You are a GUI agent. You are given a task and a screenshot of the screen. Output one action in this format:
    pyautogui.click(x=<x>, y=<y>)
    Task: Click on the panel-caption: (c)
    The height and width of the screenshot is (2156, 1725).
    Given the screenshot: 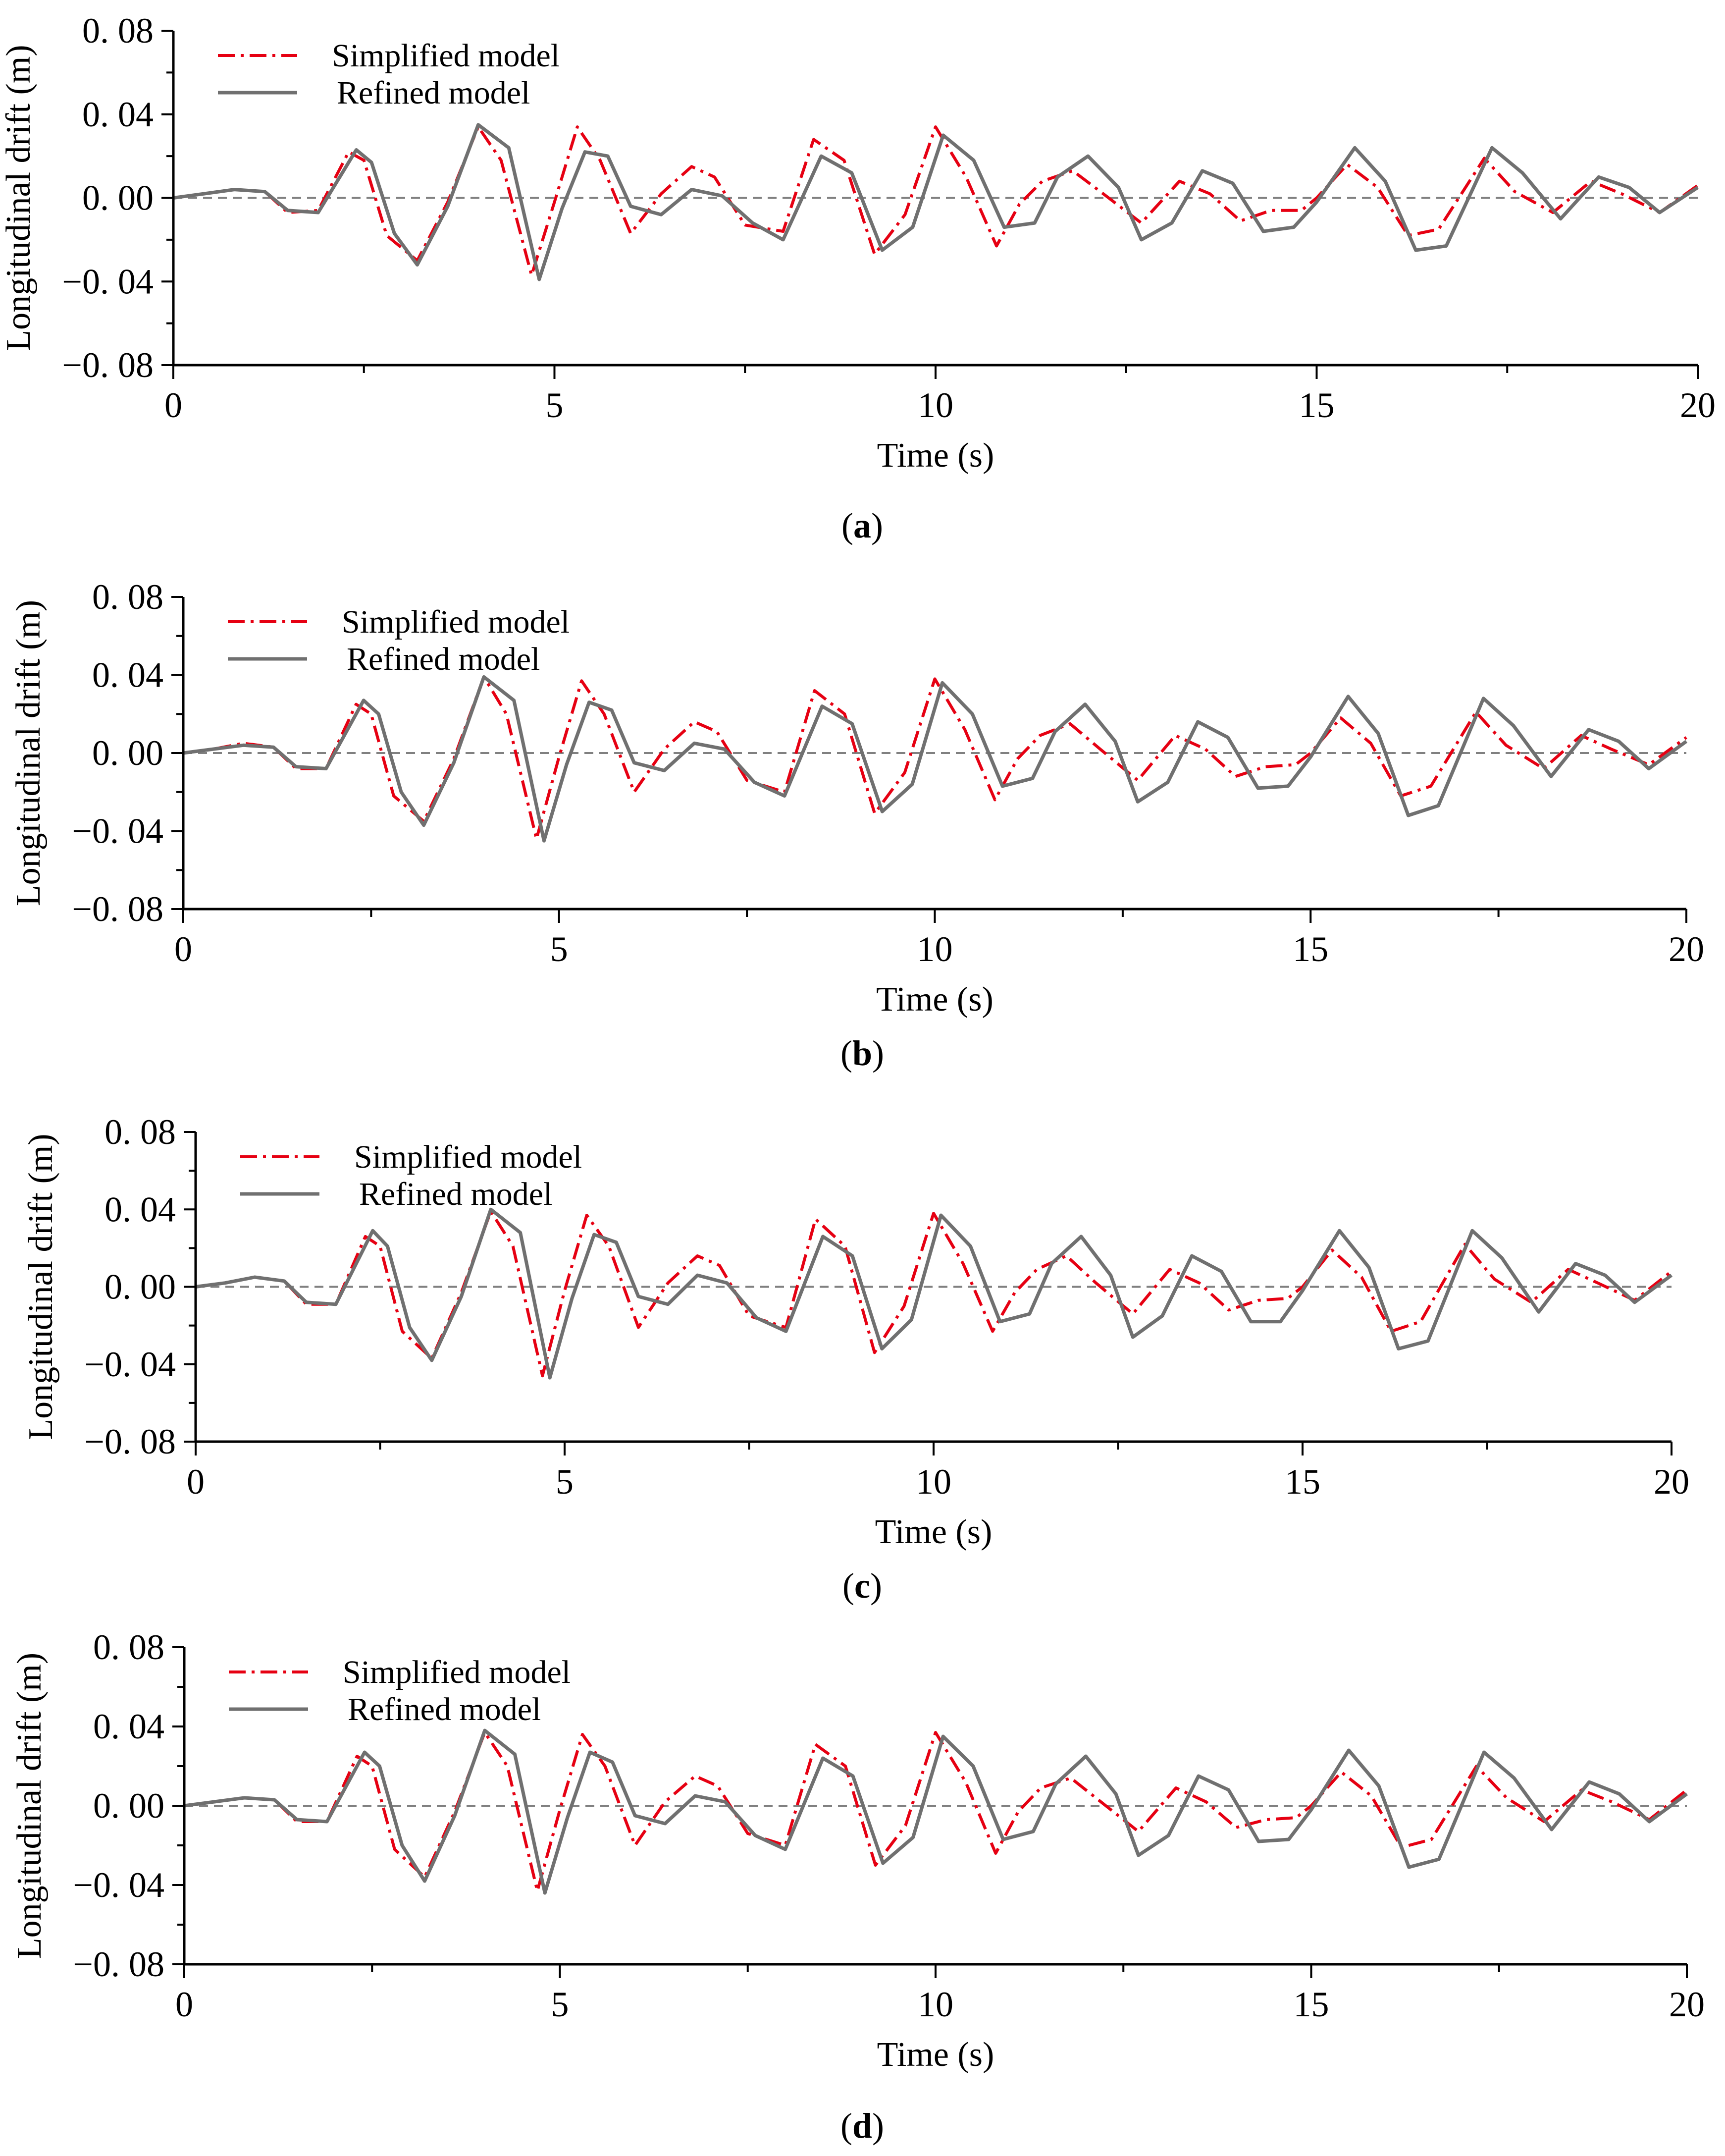 What is the action you would take?
    pyautogui.click(x=862, y=1586)
    